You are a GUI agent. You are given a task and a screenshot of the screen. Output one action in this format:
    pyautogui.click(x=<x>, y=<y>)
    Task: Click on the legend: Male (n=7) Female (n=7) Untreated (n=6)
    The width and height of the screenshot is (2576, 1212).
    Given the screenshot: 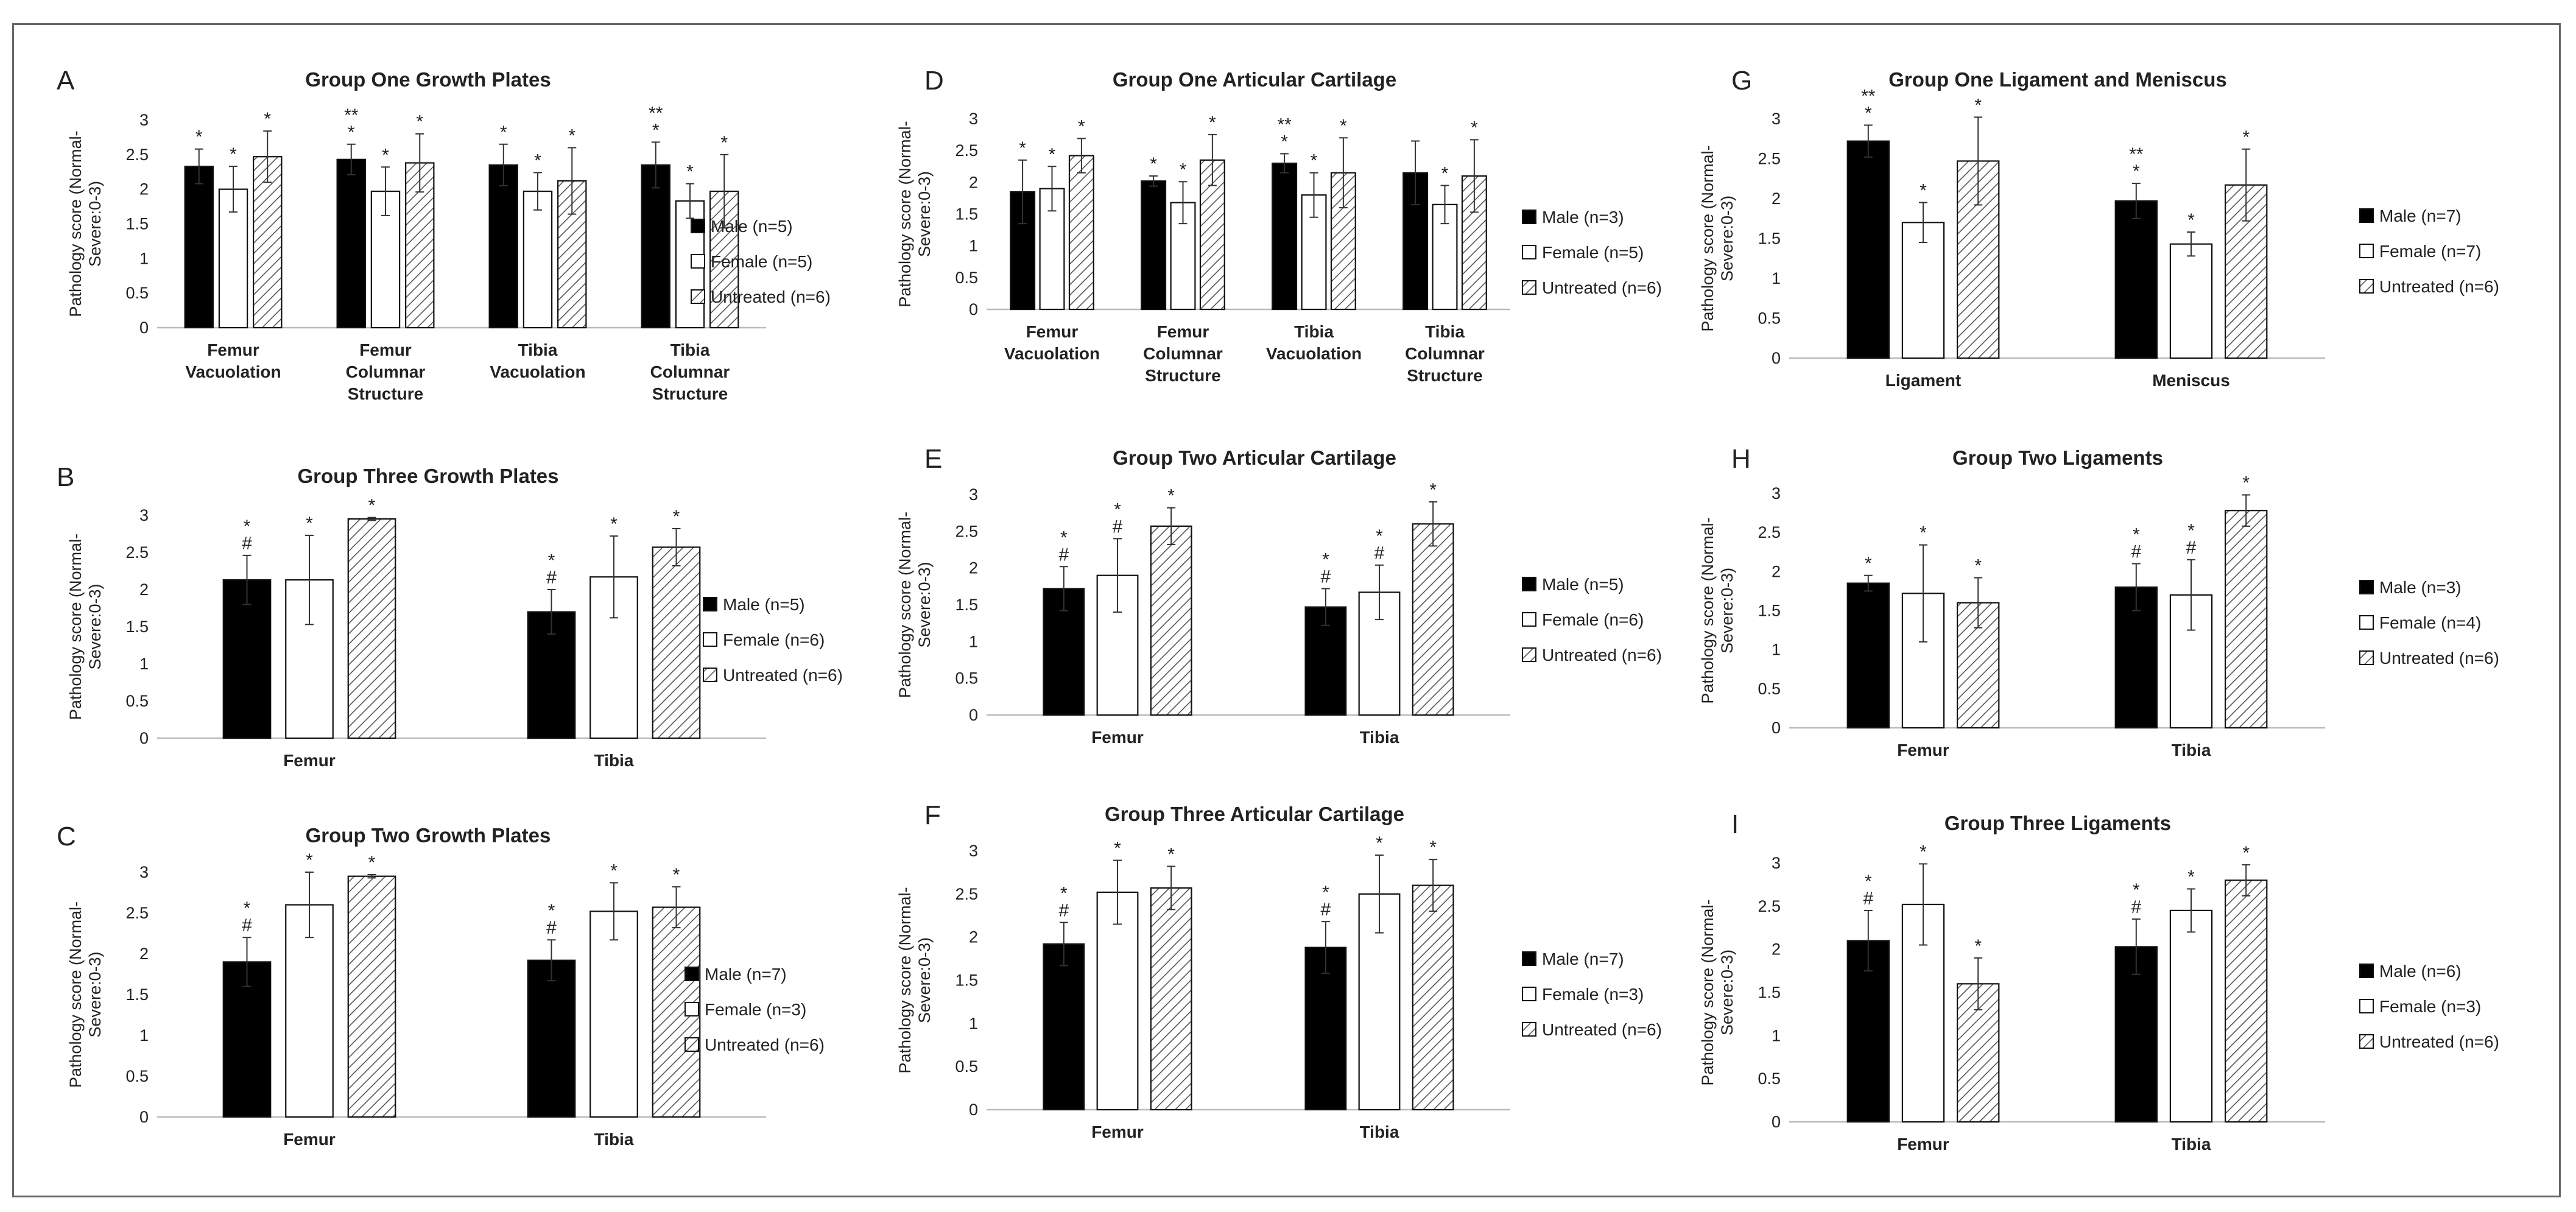 What is the action you would take?
    pyautogui.click(x=2429, y=251)
    